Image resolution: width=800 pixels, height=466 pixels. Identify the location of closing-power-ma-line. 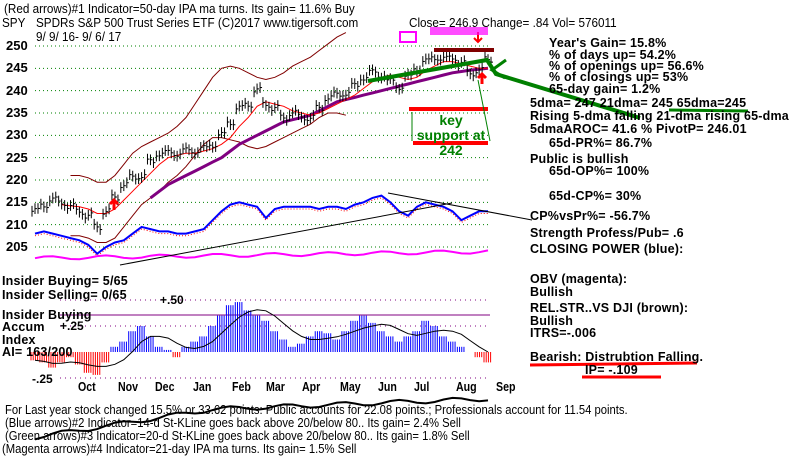
(261, 227).